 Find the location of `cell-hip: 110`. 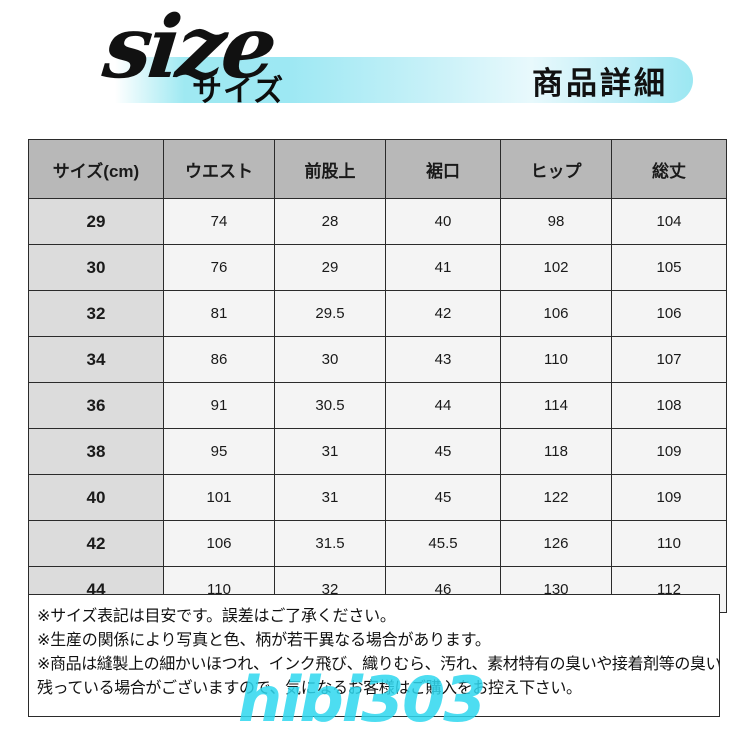

cell-hip: 110 is located at coordinates (556, 359).